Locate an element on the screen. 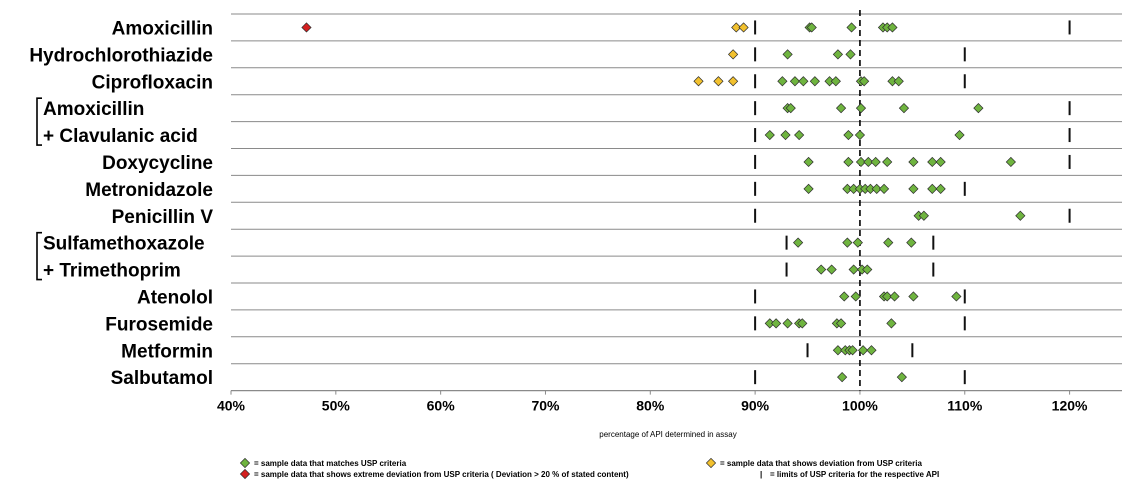 Image resolution: width=1125 pixels, height=481 pixels. x-tick-label: 100% is located at coordinates (860, 406).